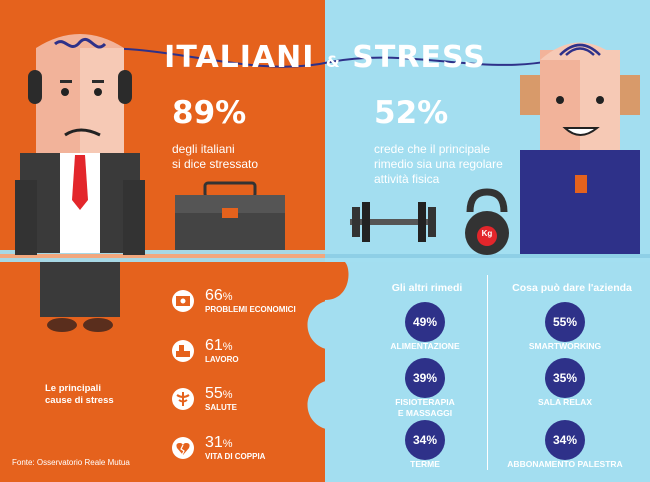 Image resolution: width=650 pixels, height=482 pixels. Describe the element at coordinates (235, 447) in the screenshot. I see `cause-item: 31% VITA DI COPPIA` at that location.